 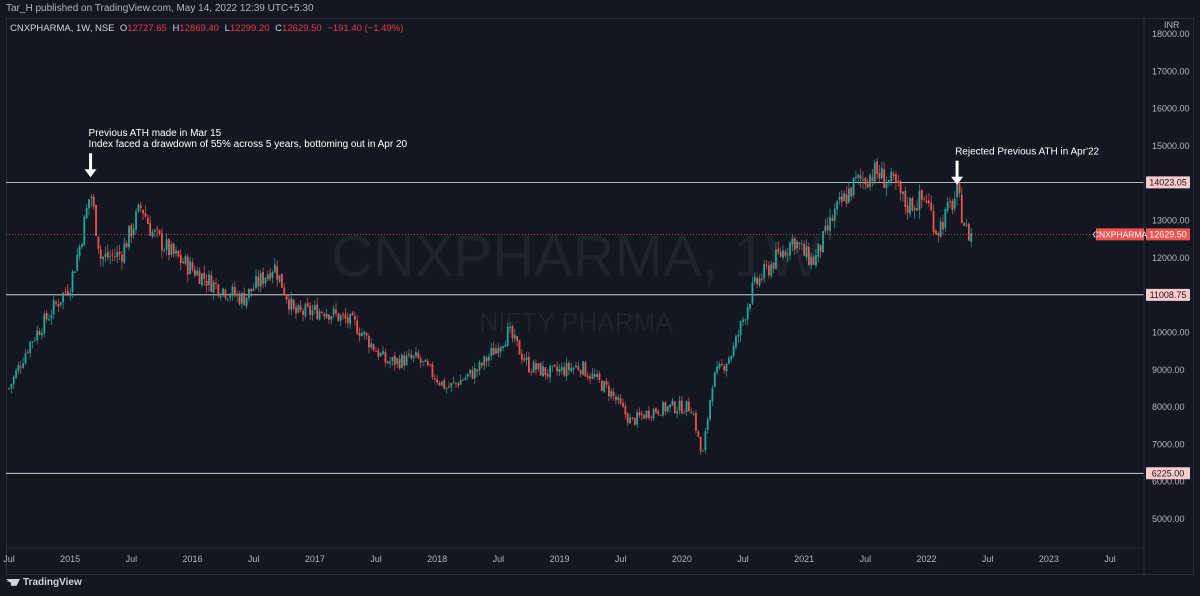 What do you see at coordinates (1171, 332) in the screenshot?
I see `price-tick-label: 10000.00` at bounding box center [1171, 332].